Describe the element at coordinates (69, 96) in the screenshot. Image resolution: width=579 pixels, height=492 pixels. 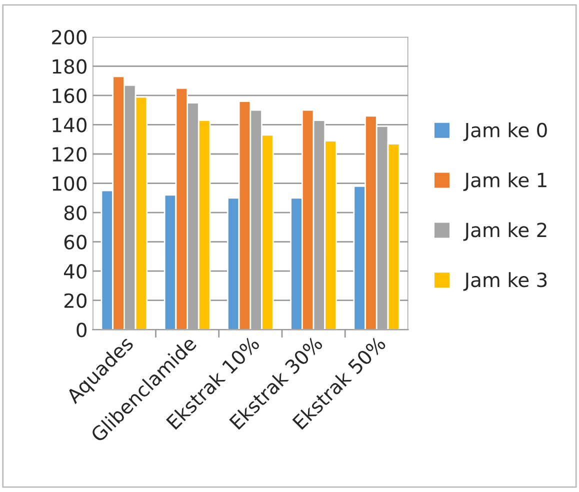
I see `y-tick-label: 160` at that location.